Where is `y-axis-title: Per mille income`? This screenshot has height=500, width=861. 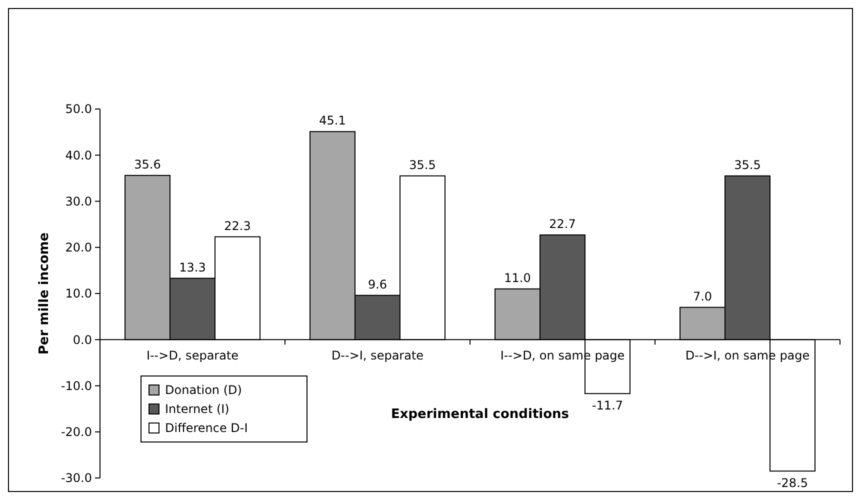 y-axis-title: Per mille income is located at coordinates (44, 293).